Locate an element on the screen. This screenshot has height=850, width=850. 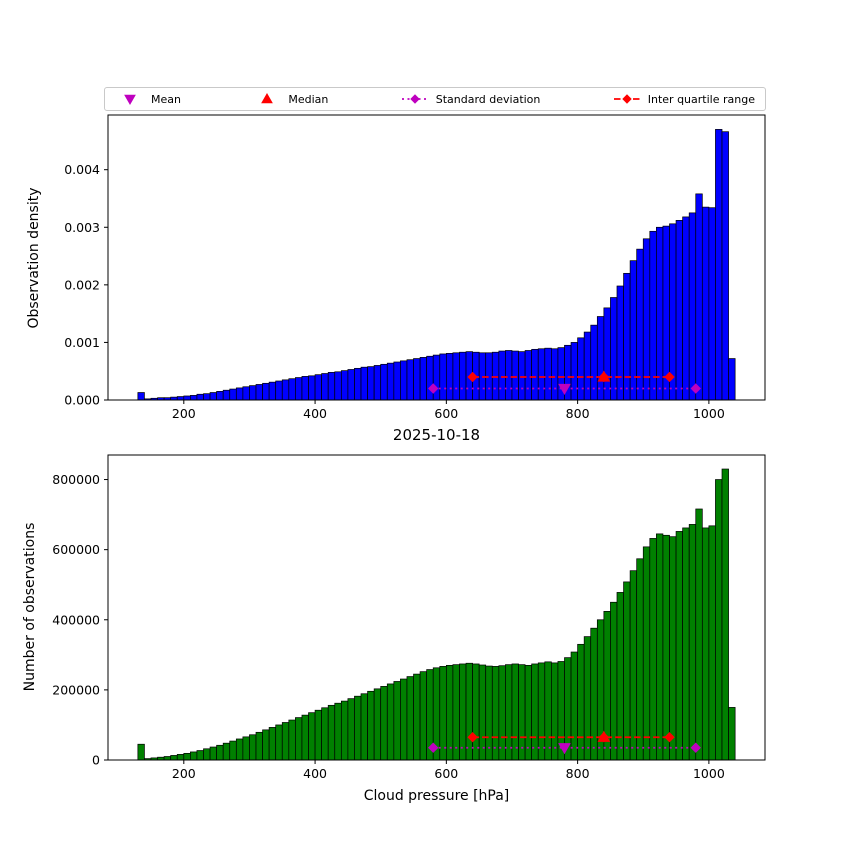
svg-text: 400000 is located at coordinates (76, 619).